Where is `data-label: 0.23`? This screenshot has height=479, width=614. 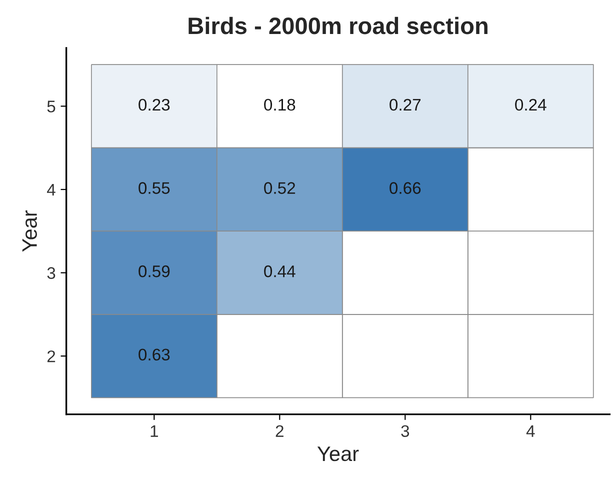
data-label: 0.23 is located at coordinates (154, 104).